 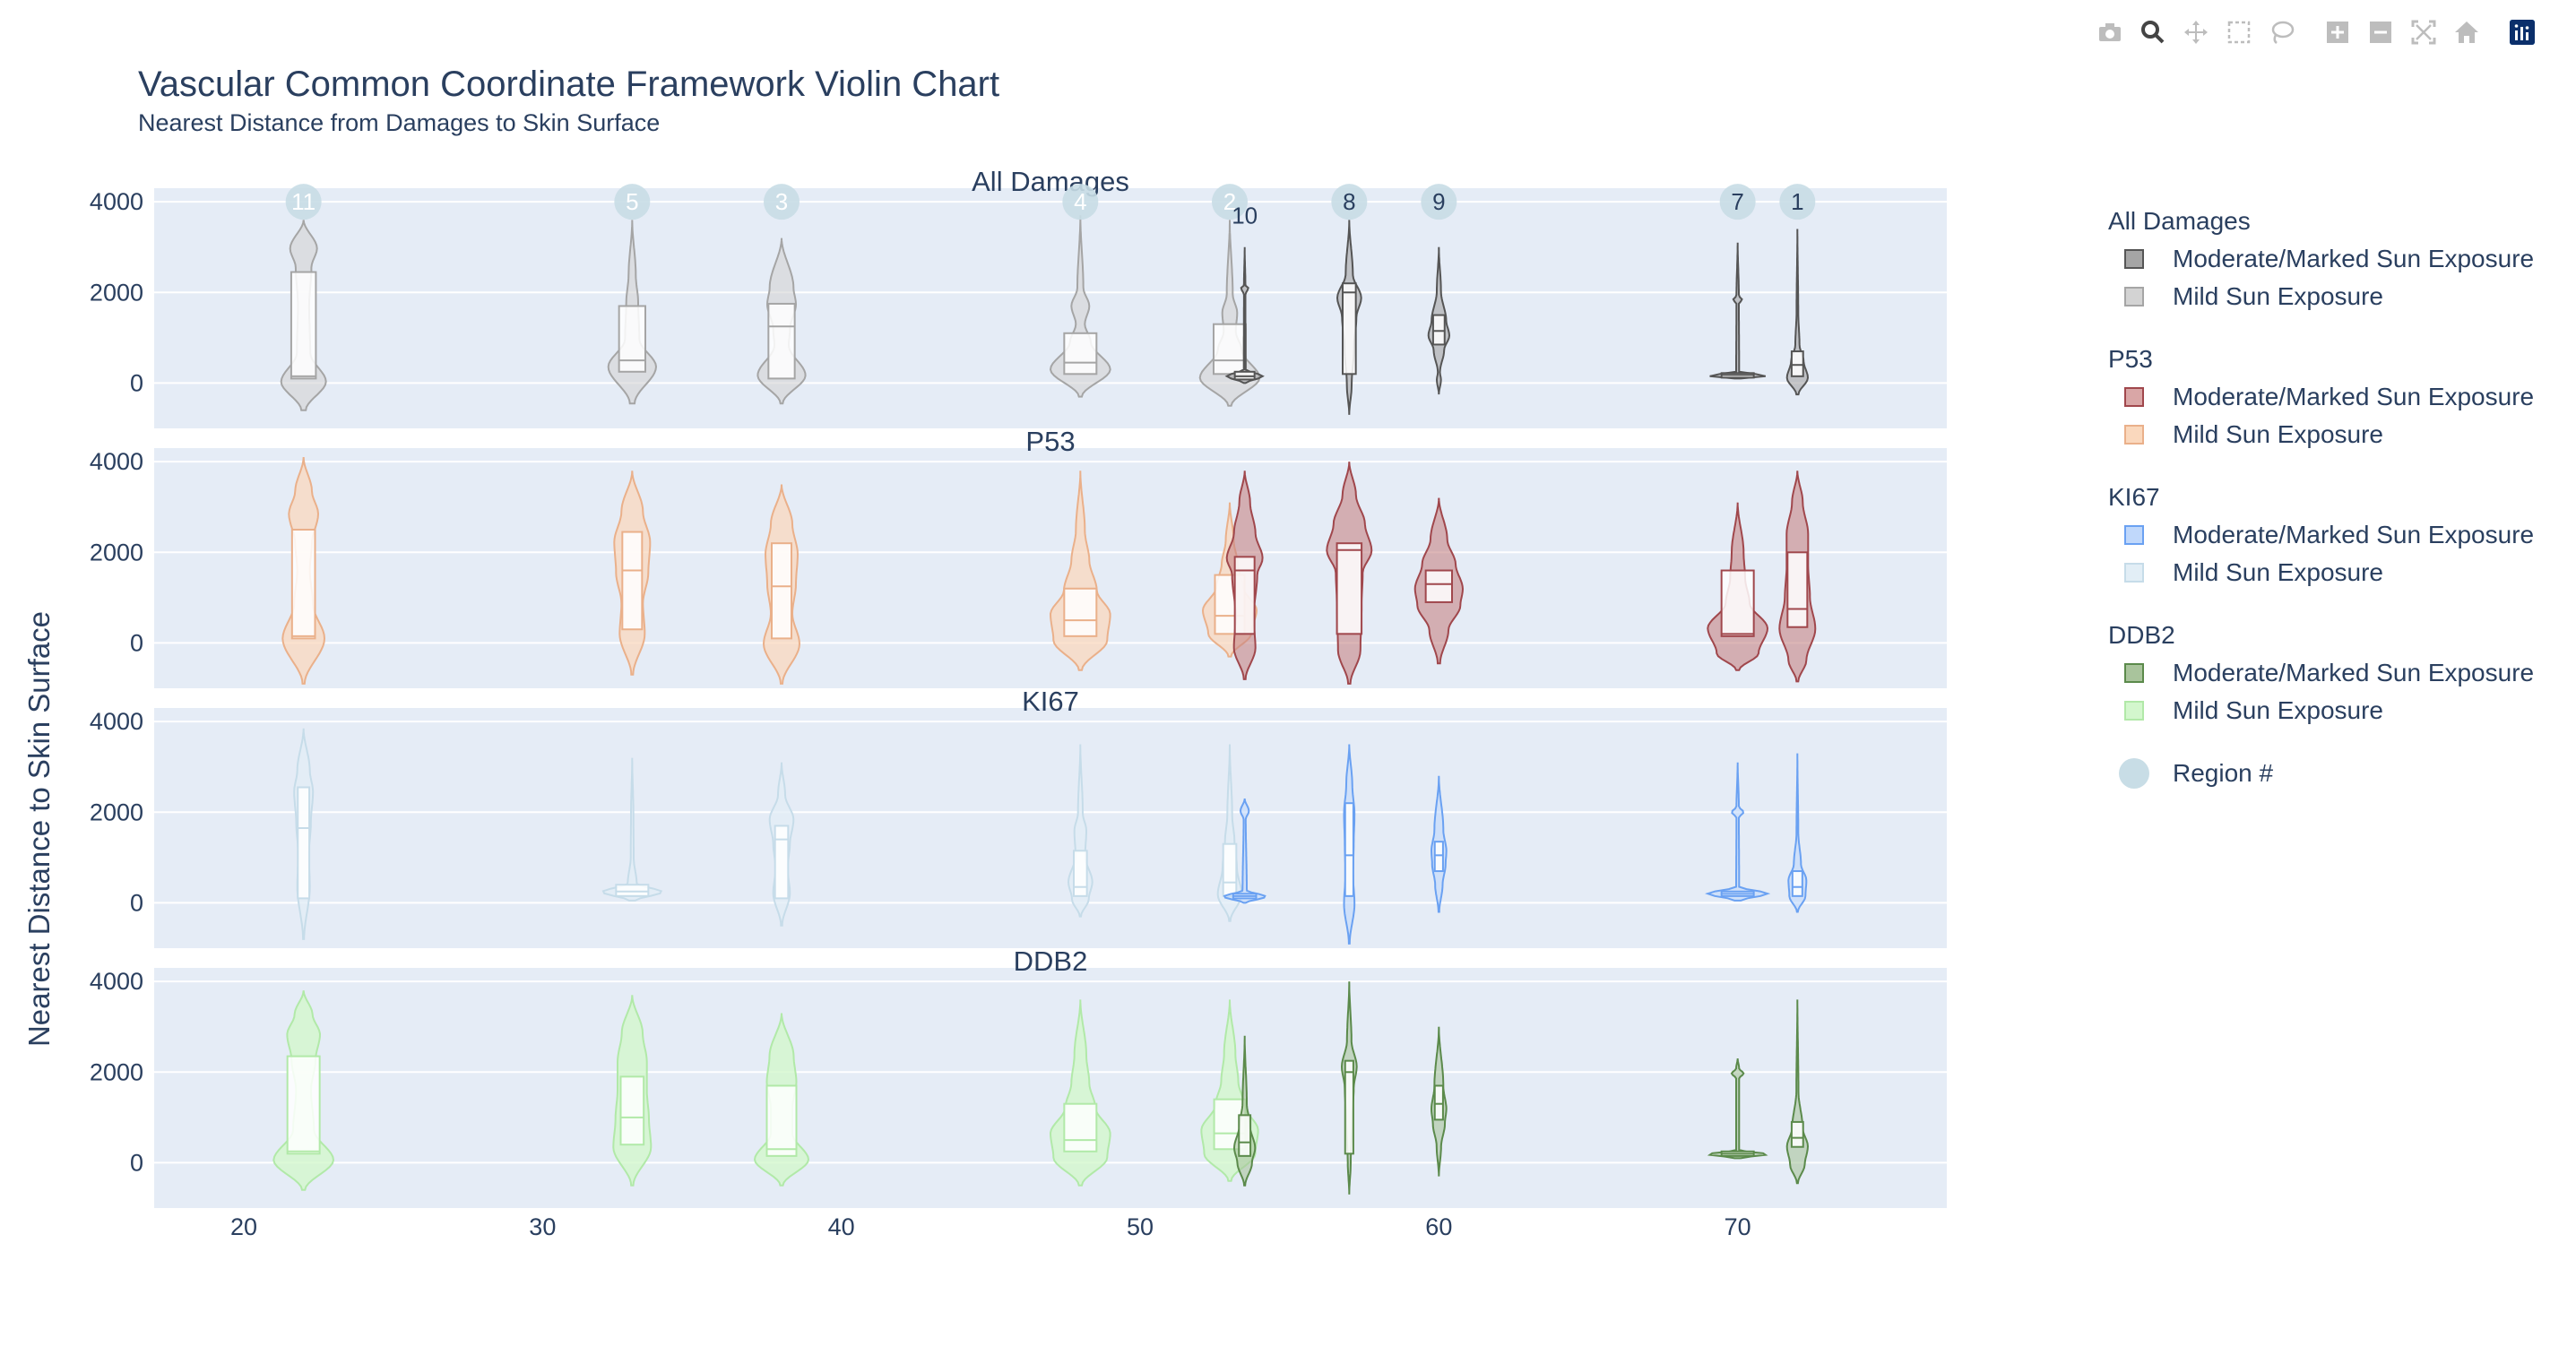 What do you see at coordinates (2195, 32) in the screenshot?
I see `pan-button` at bounding box center [2195, 32].